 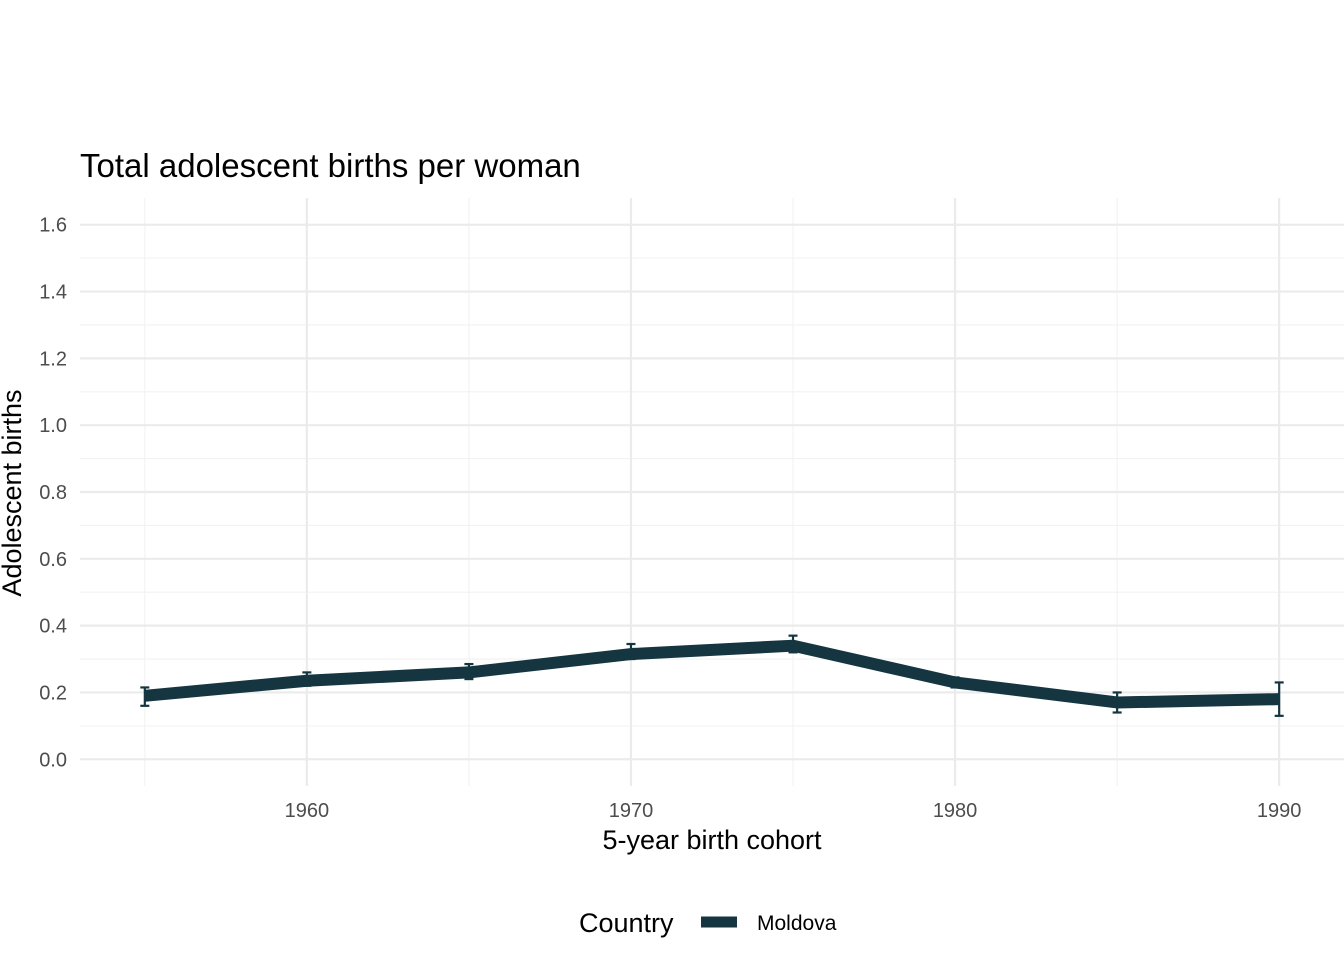 I want to click on y-tick-label: 0.4, so click(x=53, y=627).